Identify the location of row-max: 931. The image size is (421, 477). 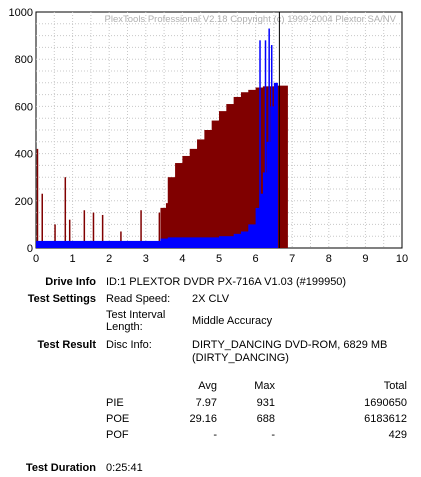
(265, 403).